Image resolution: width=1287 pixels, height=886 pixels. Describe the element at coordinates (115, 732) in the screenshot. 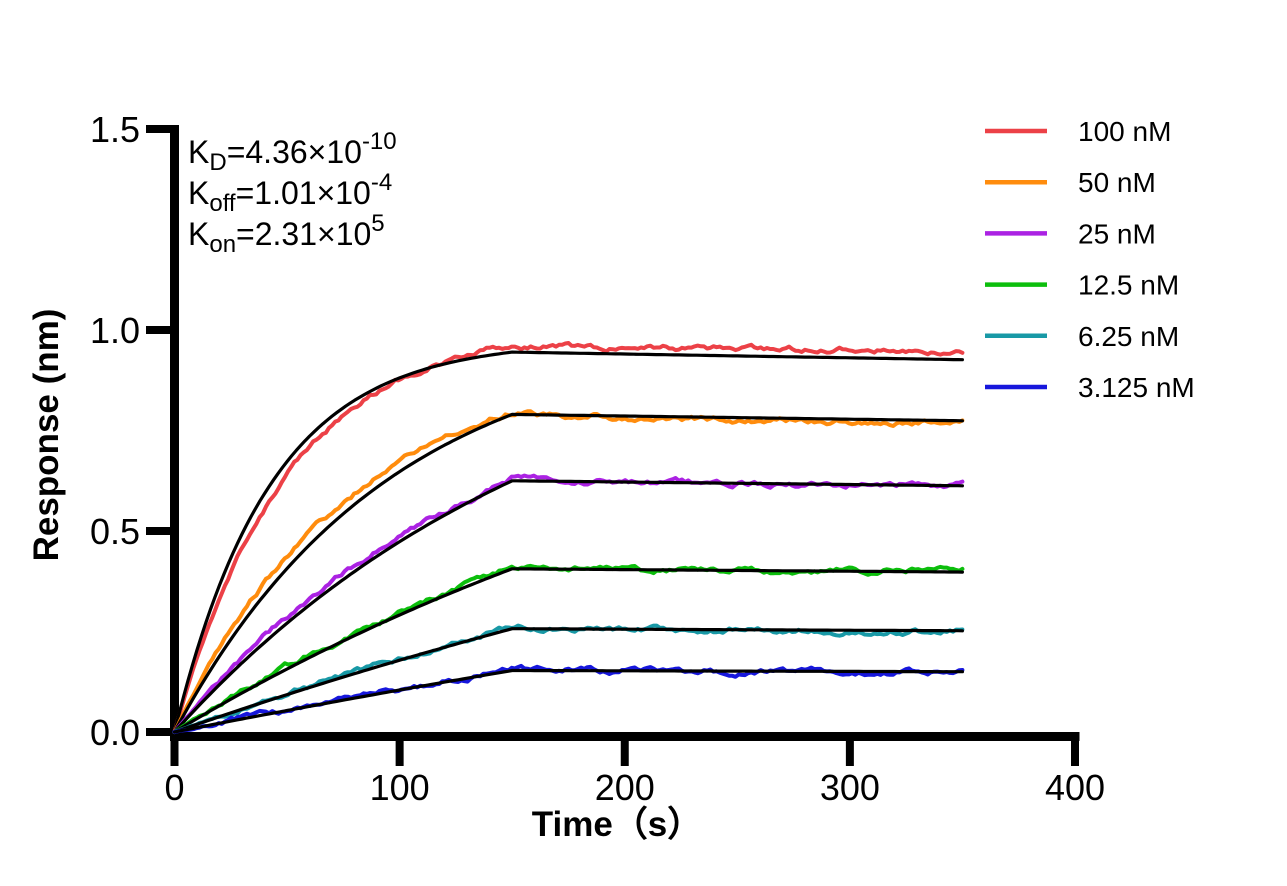

I see `y-tick-label: 0.0` at that location.